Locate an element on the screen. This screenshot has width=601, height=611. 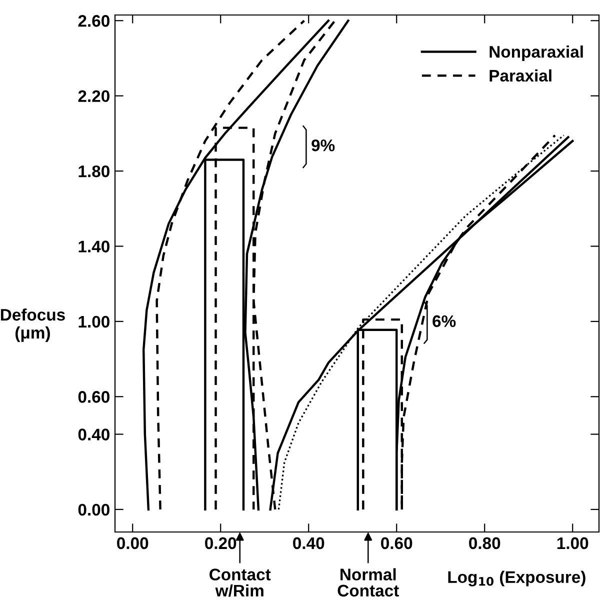
annotation: 9% is located at coordinates (323, 146).